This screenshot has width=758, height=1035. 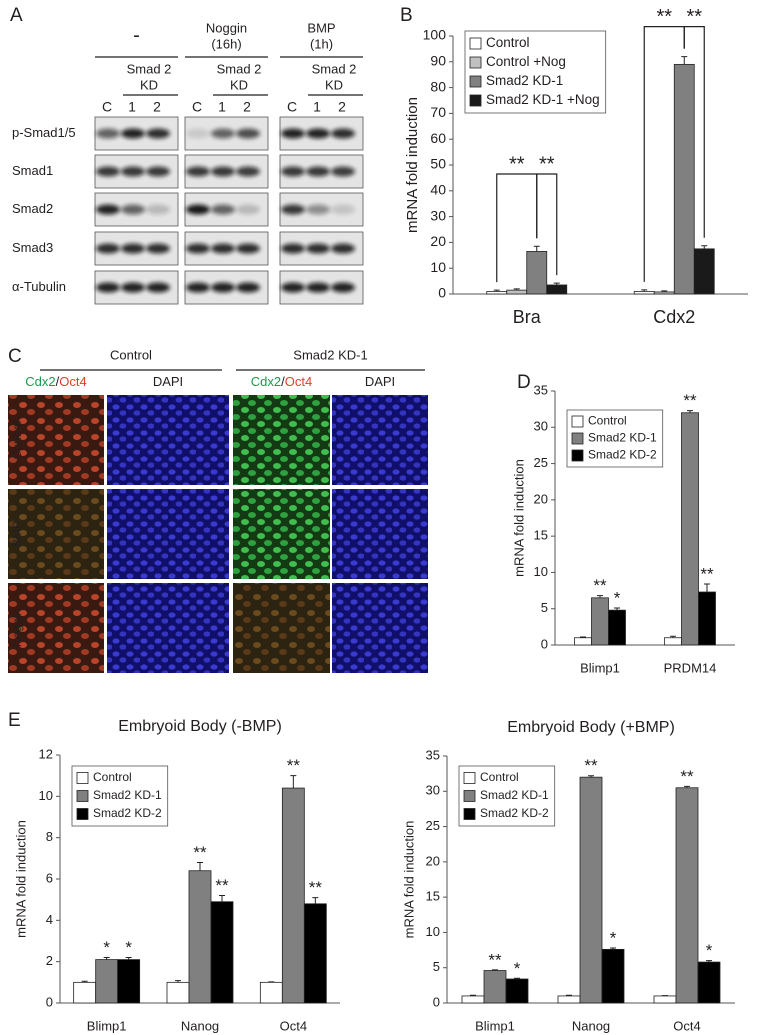 What do you see at coordinates (438, 164) in the screenshot?
I see `y-tick-label: 50` at bounding box center [438, 164].